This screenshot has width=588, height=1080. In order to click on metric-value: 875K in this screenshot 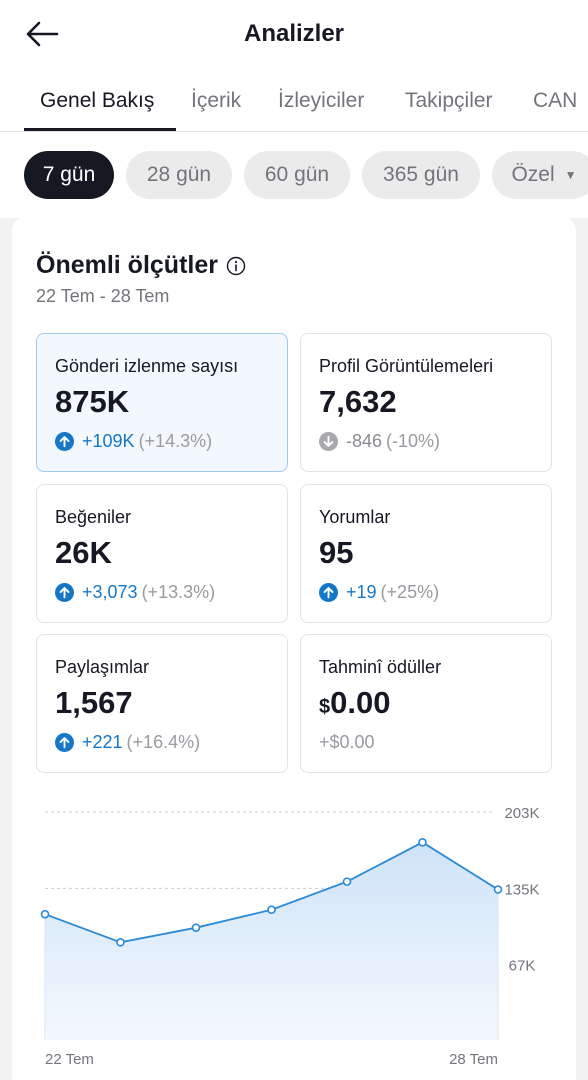, I will do `click(92, 401)`.